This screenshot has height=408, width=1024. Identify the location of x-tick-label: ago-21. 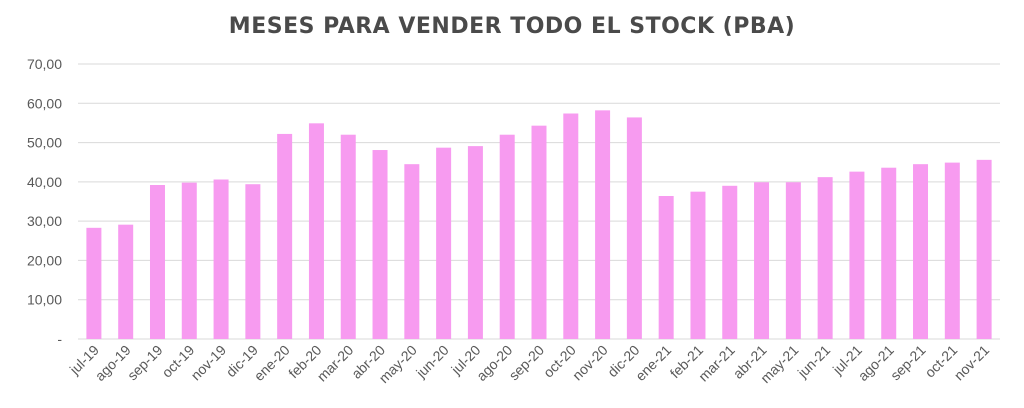
(876, 363).